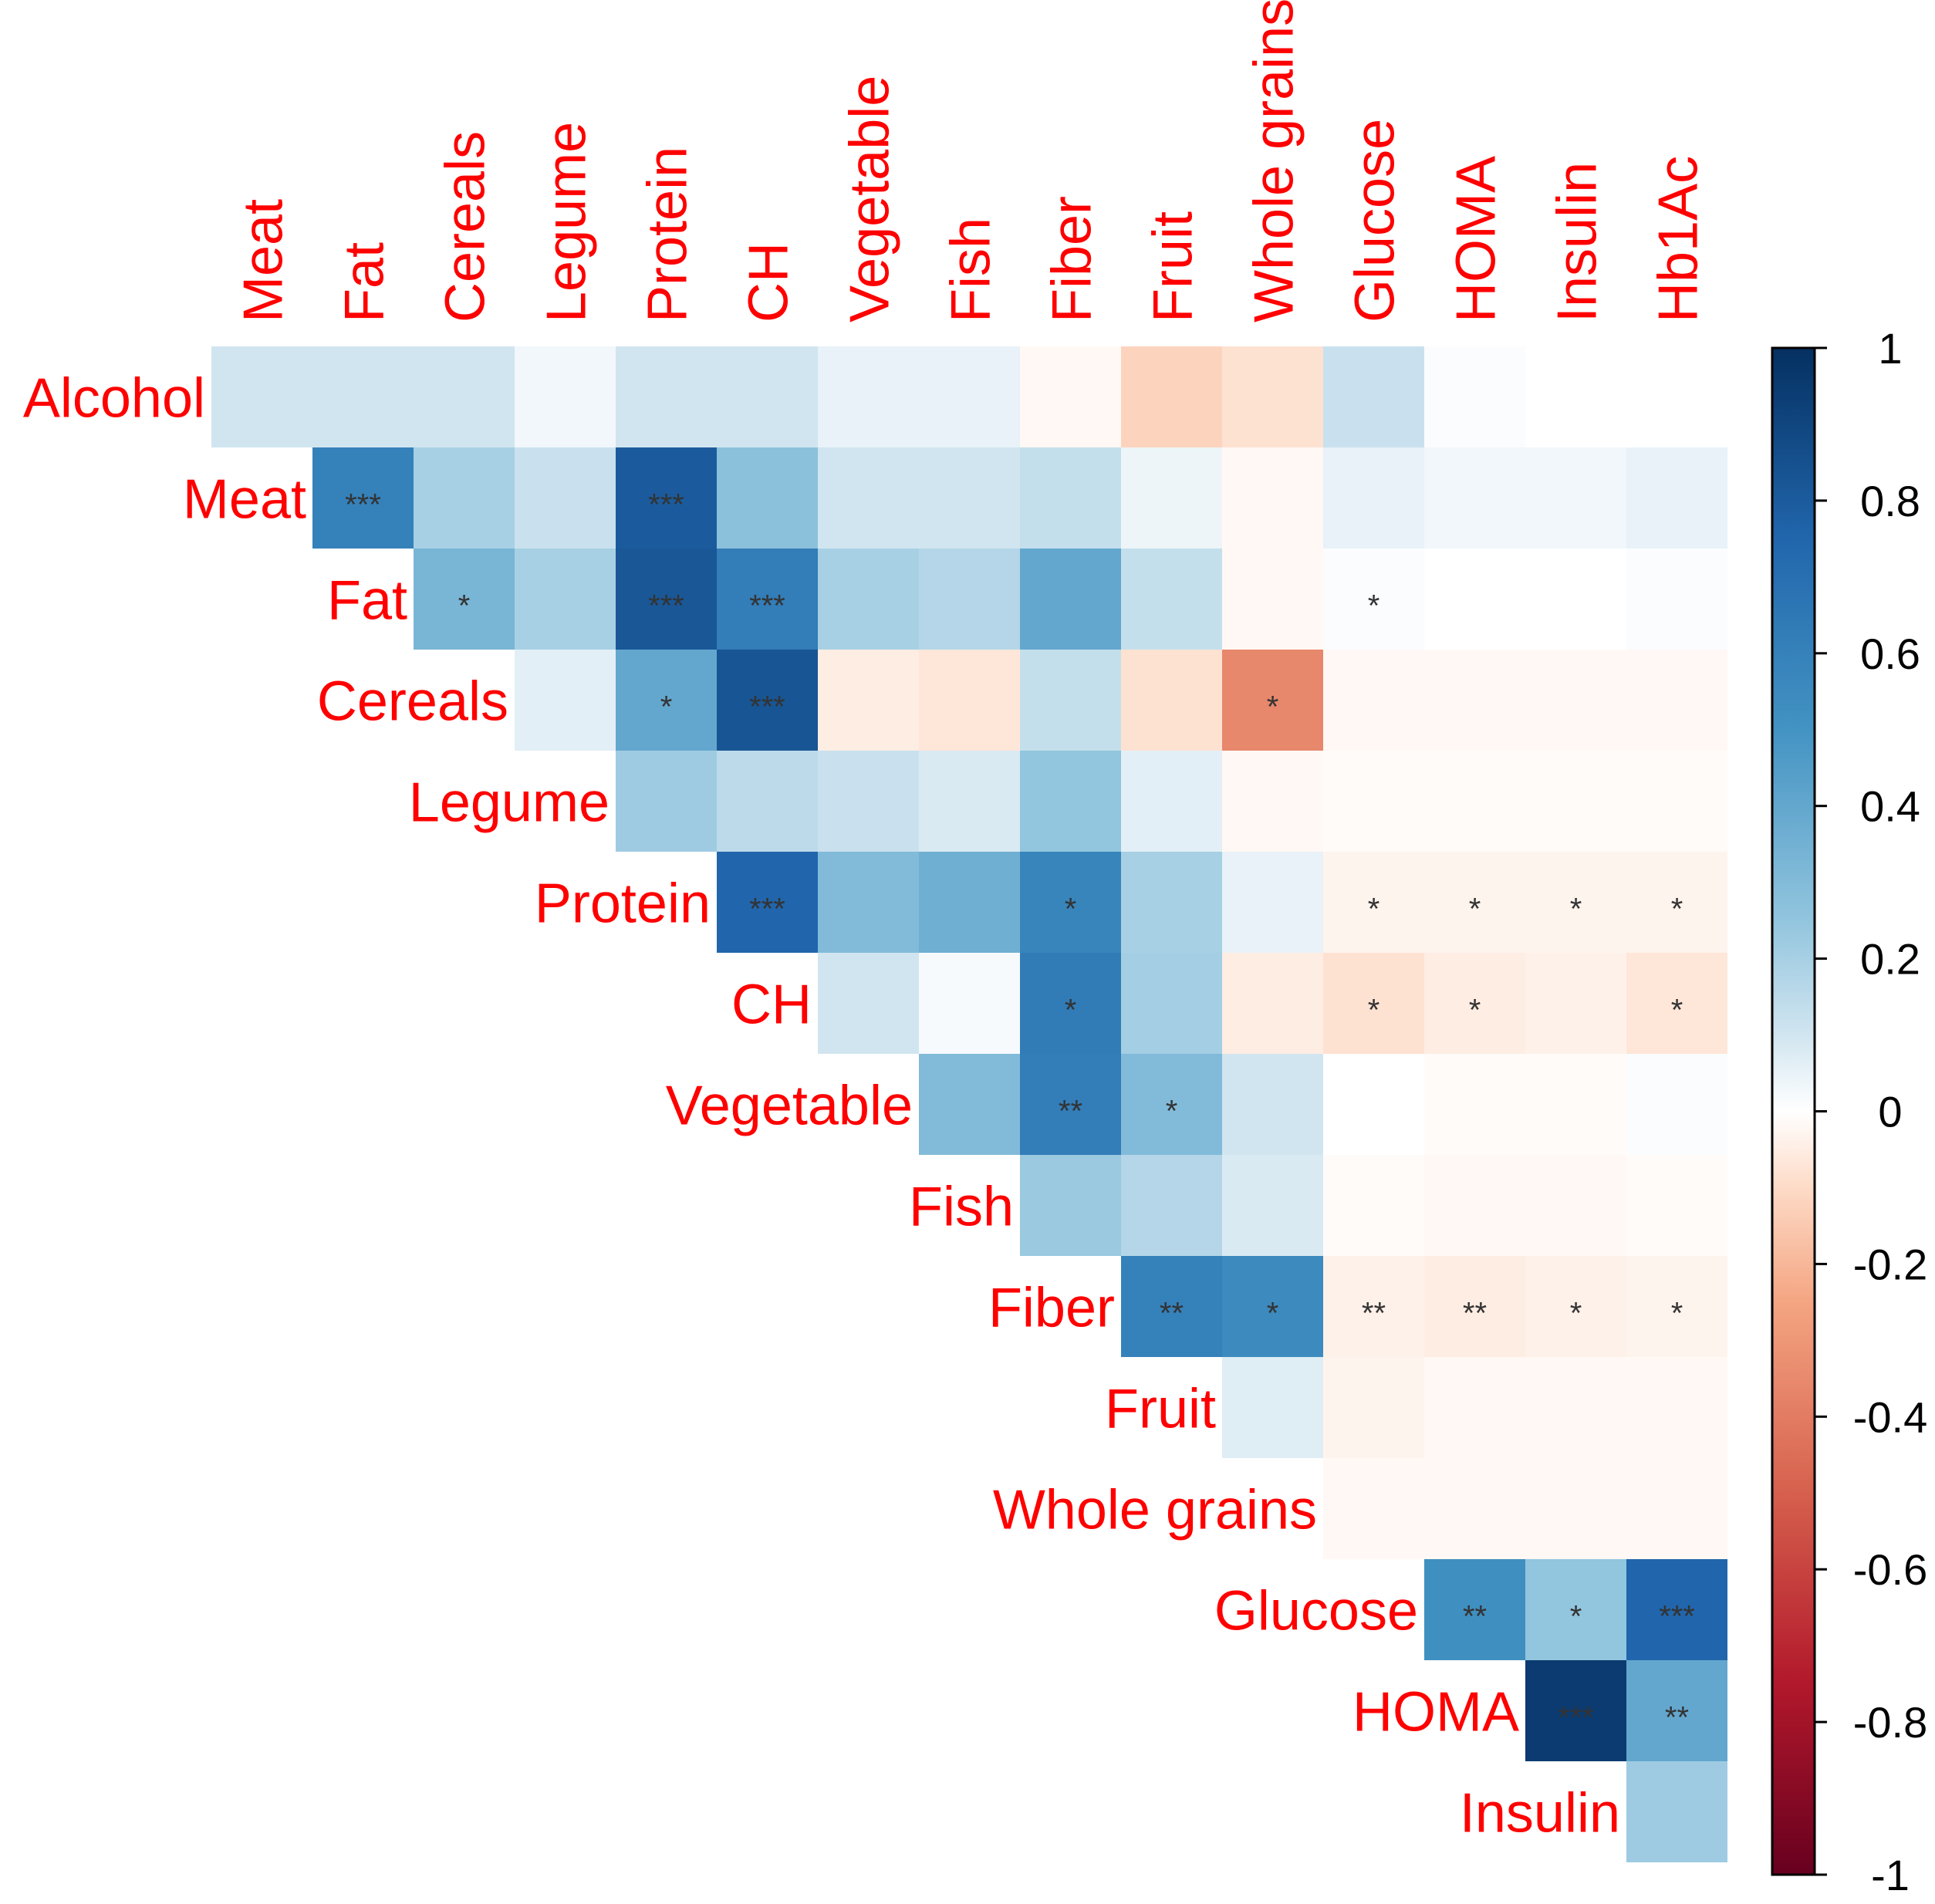 The image size is (1935, 1904). I want to click on heatmap-cell-ch-insulin, so click(1575, 1003).